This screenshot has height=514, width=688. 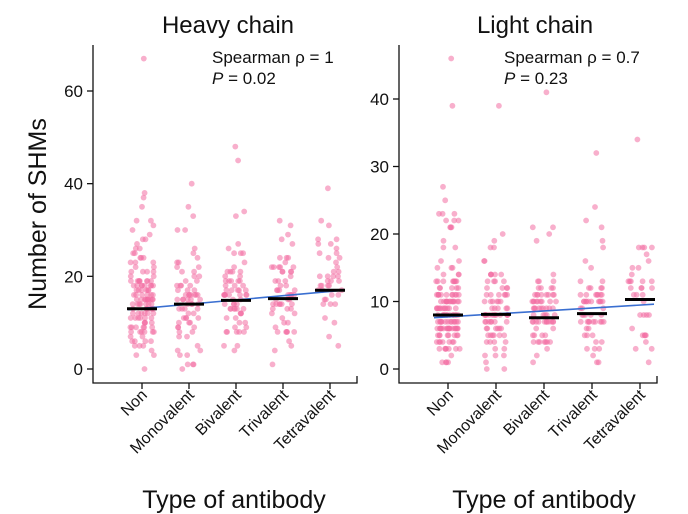 I want to click on light-chain-title: Light chain, so click(x=535, y=25).